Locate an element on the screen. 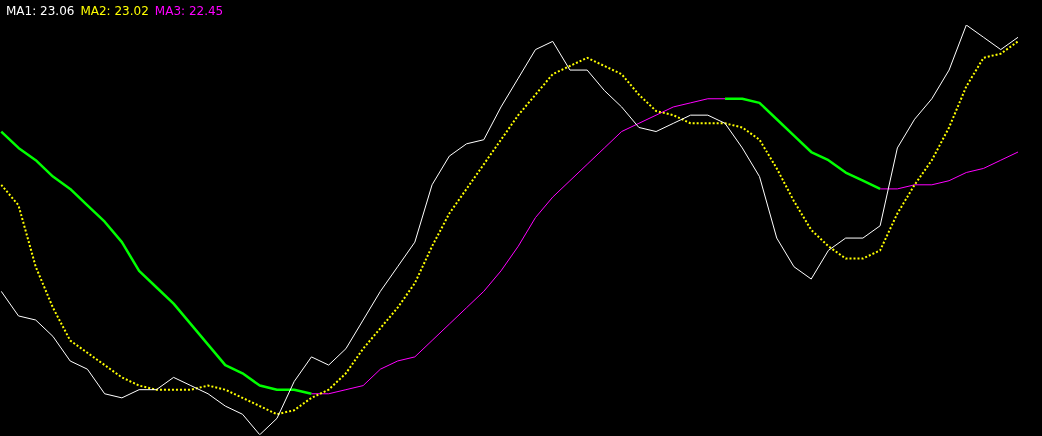 The width and height of the screenshot is (1042, 436). text: MA2: 23.02 is located at coordinates (114, 11).